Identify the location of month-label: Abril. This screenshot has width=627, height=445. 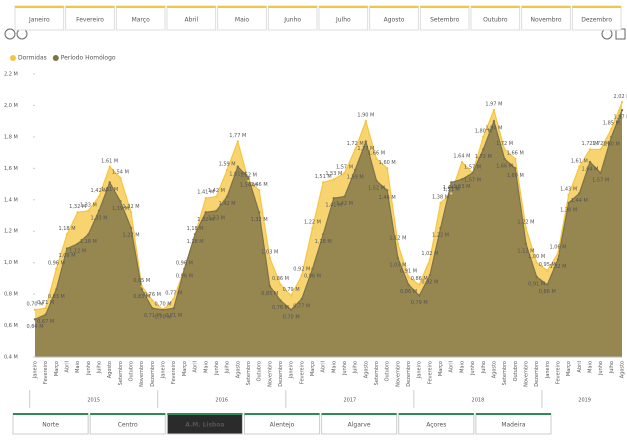
(191, 20).